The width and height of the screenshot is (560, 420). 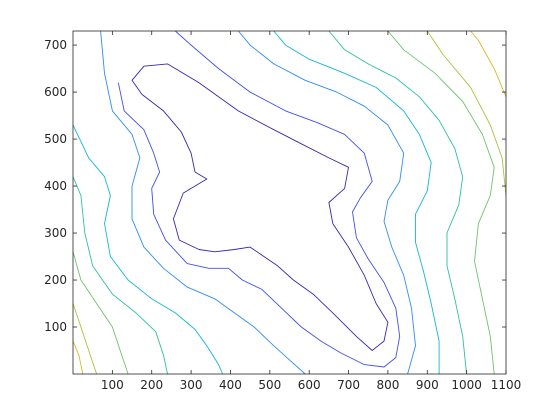 What do you see at coordinates (387, 385) in the screenshot?
I see `x-tick-label-800: 800` at bounding box center [387, 385].